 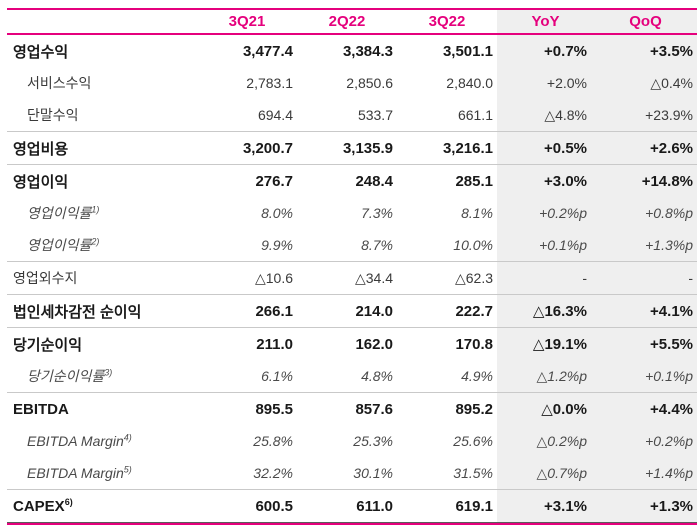 I want to click on cell-qoq: +1.3%, so click(x=645, y=505).